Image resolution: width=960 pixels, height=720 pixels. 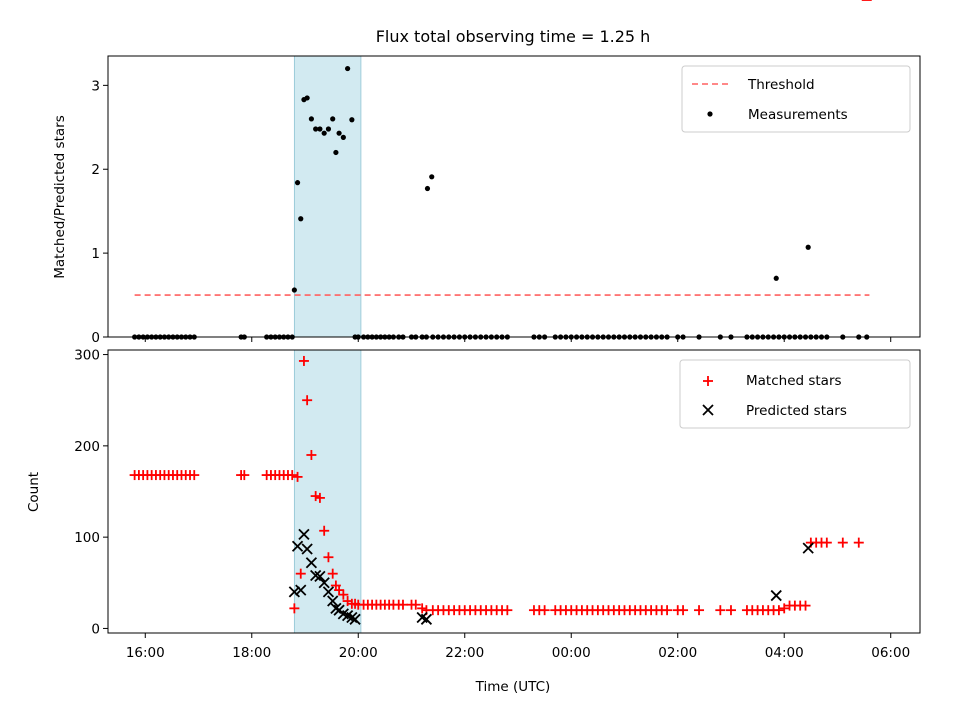 What do you see at coordinates (513, 687) in the screenshot?
I see `x-axis-label: Time (UTC)` at bounding box center [513, 687].